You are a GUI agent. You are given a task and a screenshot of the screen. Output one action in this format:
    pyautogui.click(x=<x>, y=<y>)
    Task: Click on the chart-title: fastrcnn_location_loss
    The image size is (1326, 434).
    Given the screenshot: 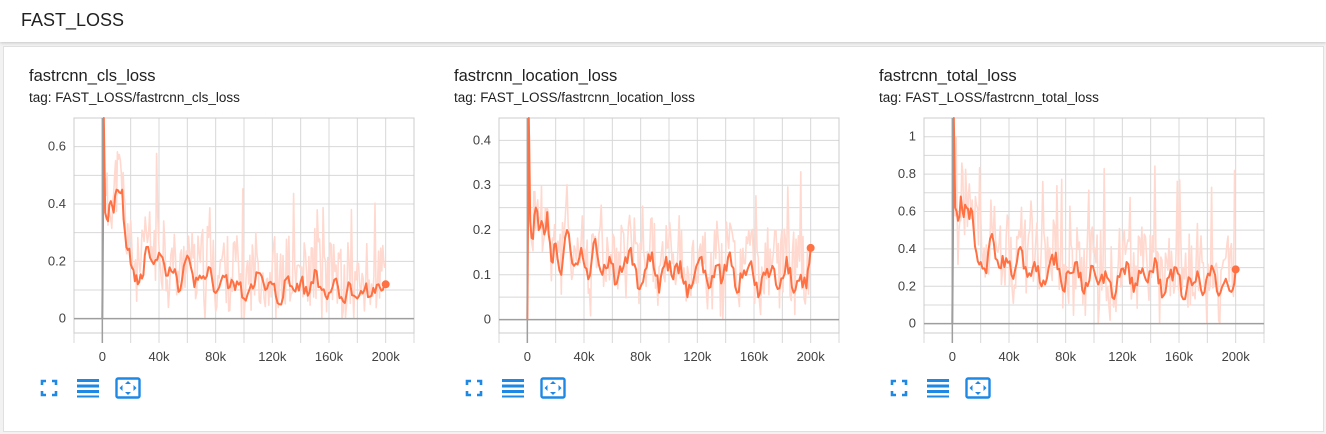 What is the action you would take?
    pyautogui.click(x=536, y=76)
    